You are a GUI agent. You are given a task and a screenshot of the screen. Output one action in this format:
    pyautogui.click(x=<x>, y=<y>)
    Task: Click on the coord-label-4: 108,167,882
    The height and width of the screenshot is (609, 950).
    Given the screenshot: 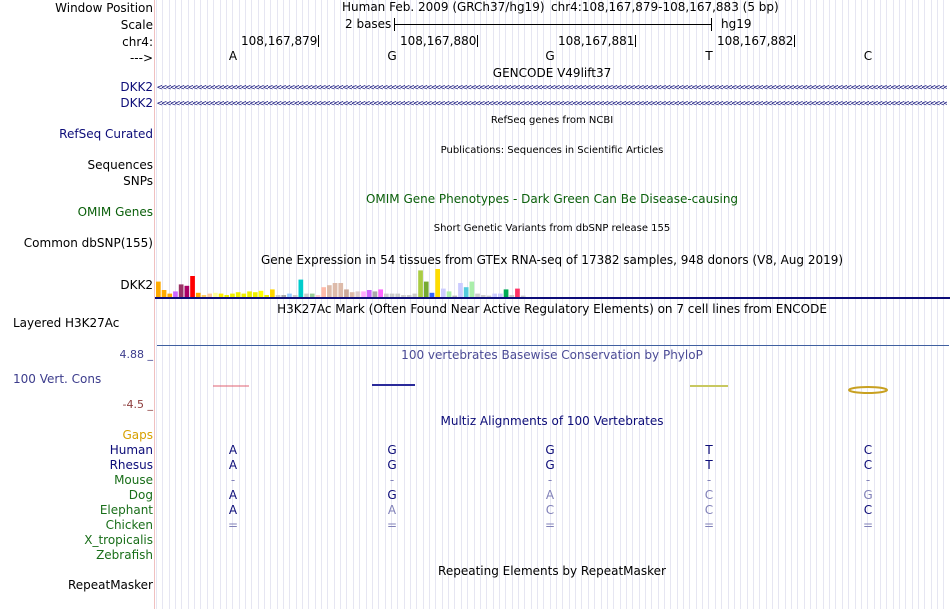 What is the action you would take?
    pyautogui.click(x=755, y=41)
    